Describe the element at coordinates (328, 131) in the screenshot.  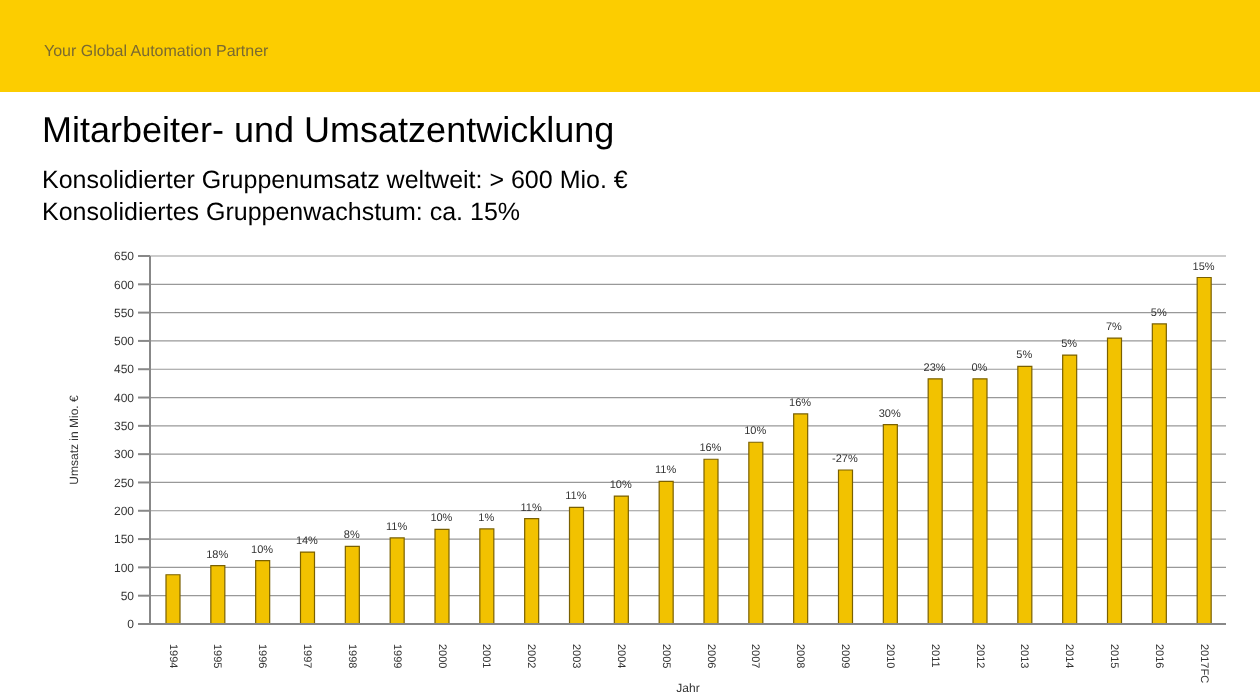
I see `chart-title: Mitarbeiter- und Umsatzentwicklung` at that location.